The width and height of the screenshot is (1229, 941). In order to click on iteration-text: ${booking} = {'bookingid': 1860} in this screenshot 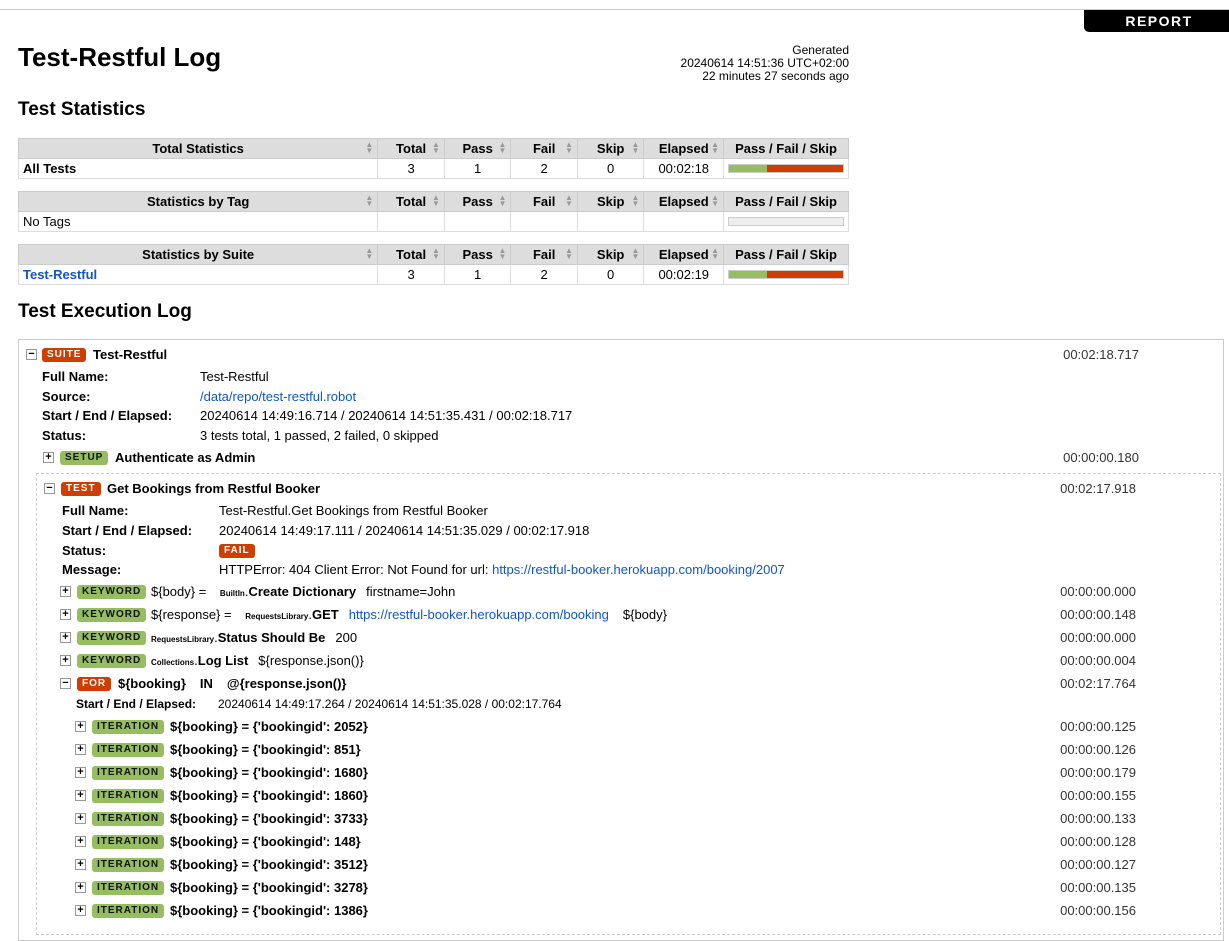, I will do `click(269, 795)`.